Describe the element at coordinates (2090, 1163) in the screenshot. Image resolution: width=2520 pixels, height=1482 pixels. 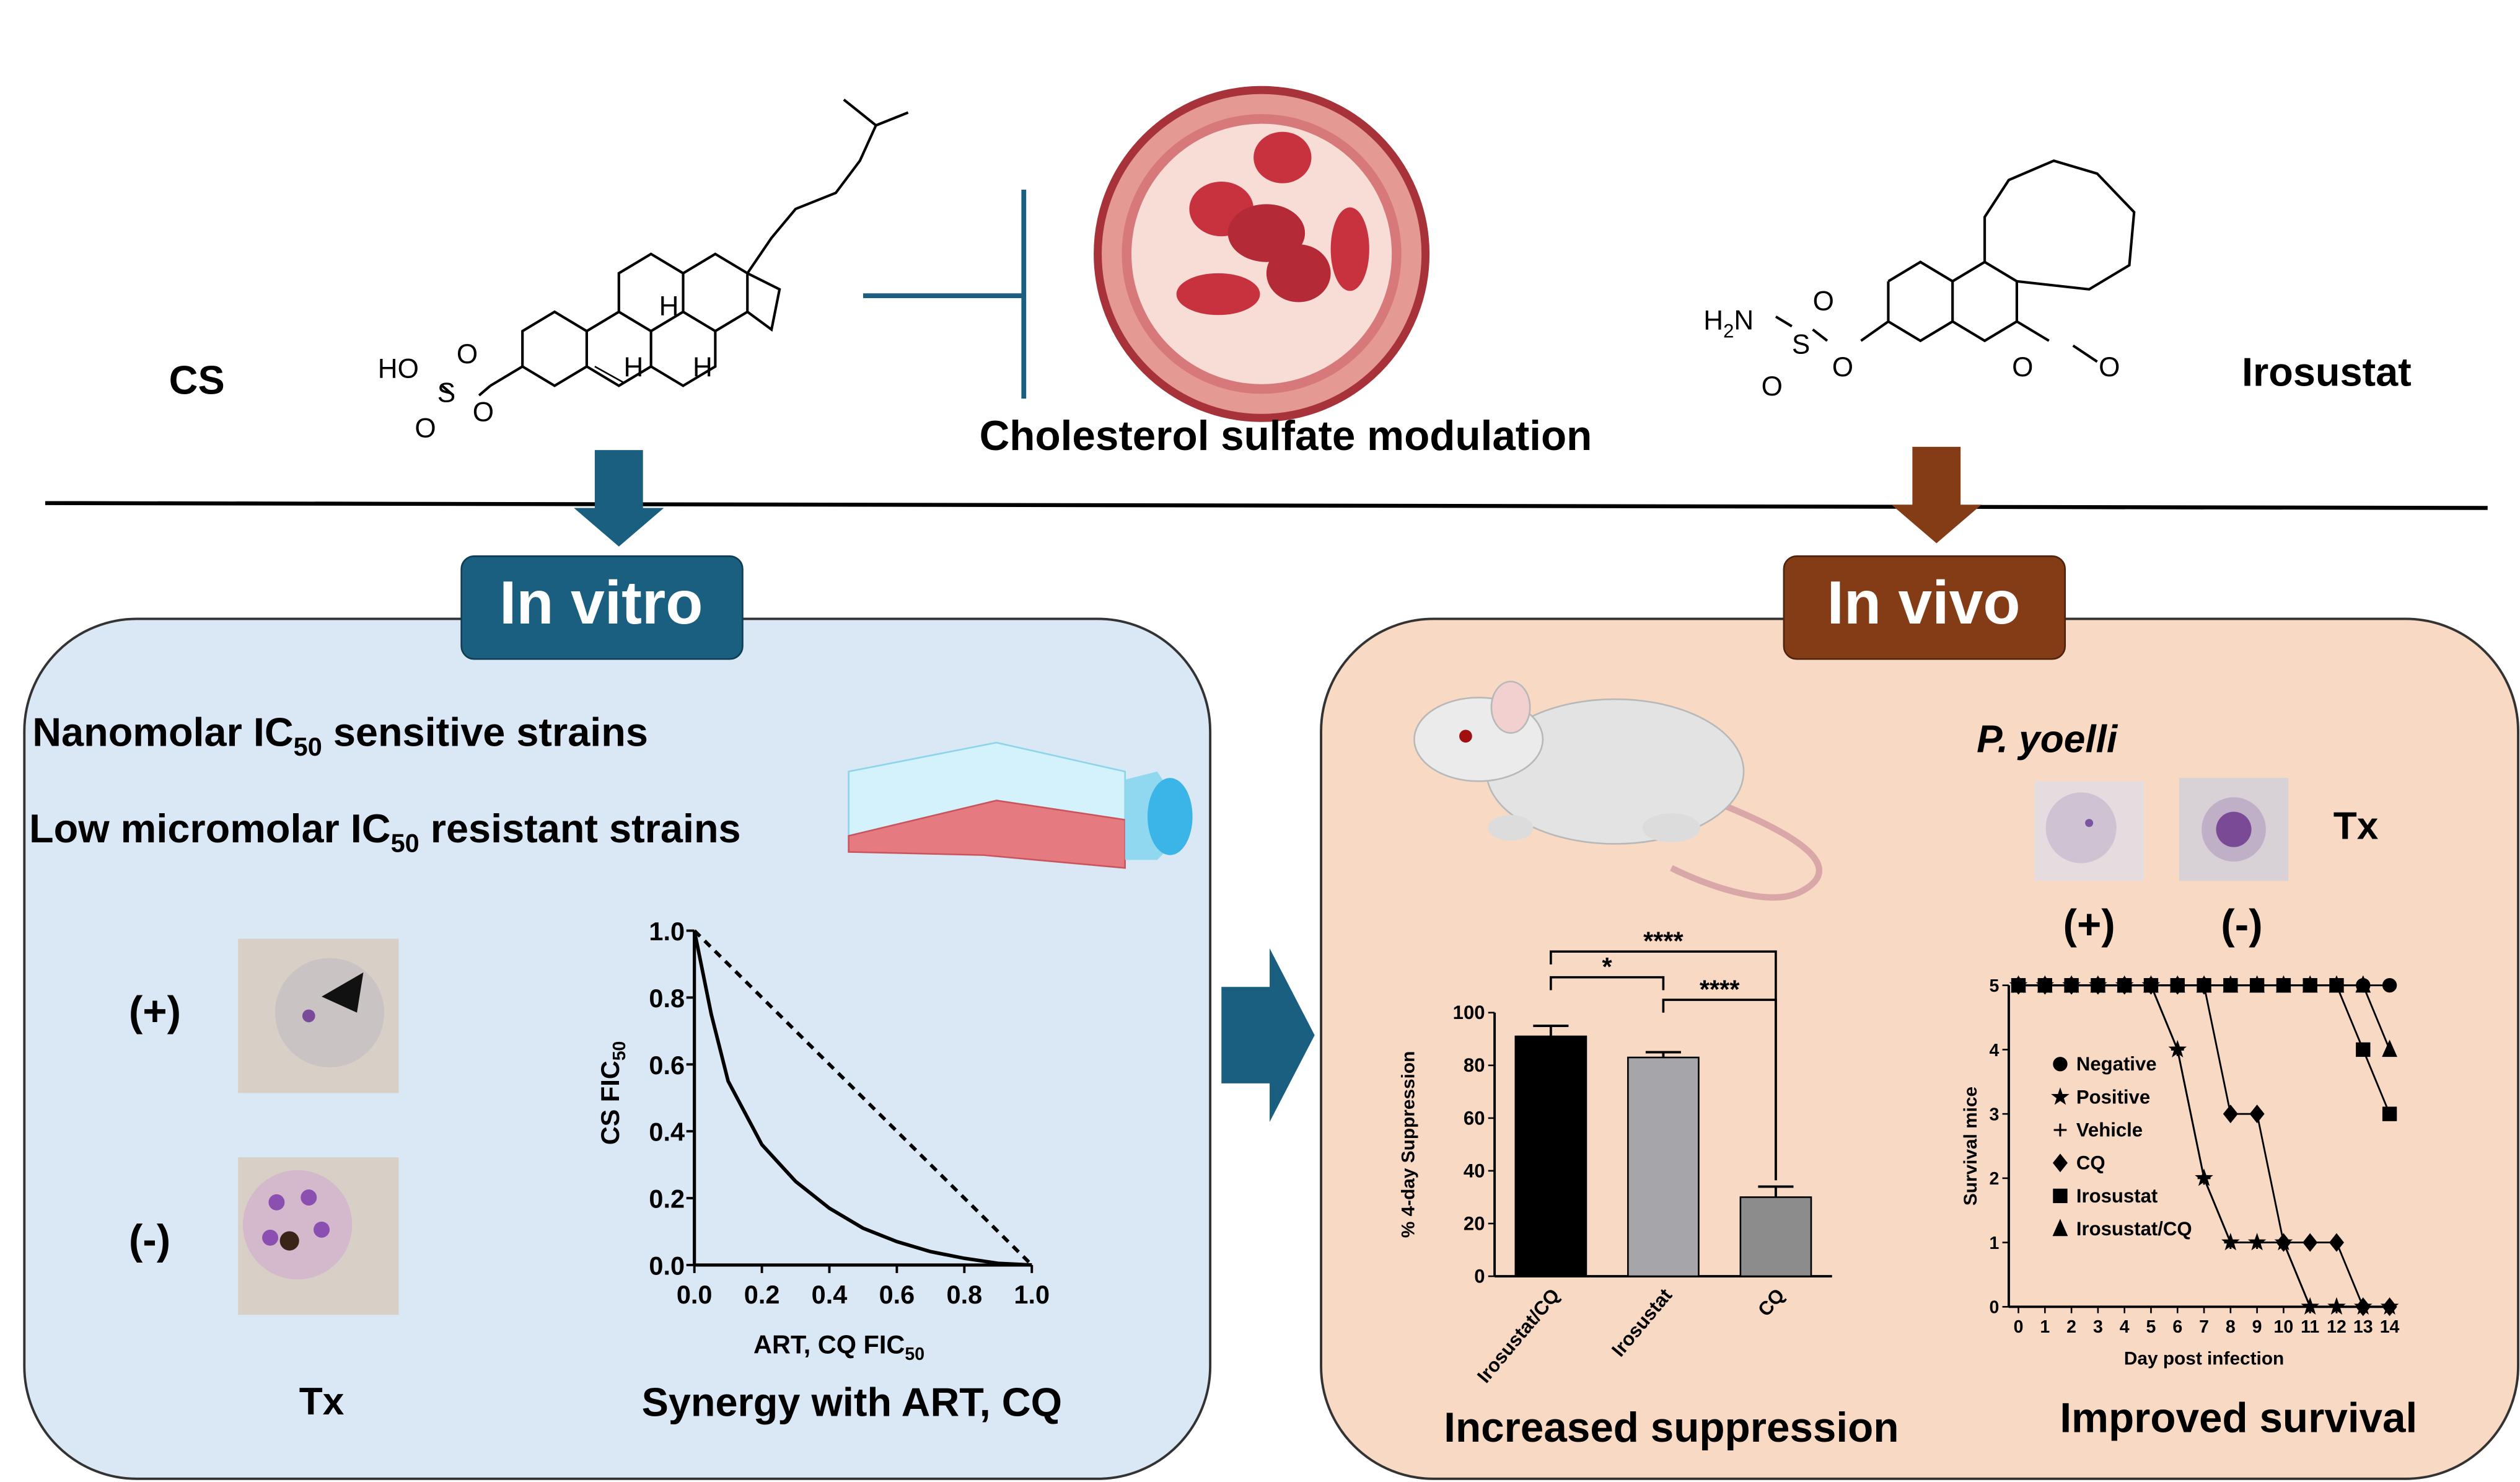
I see `legend-label: CQ` at that location.